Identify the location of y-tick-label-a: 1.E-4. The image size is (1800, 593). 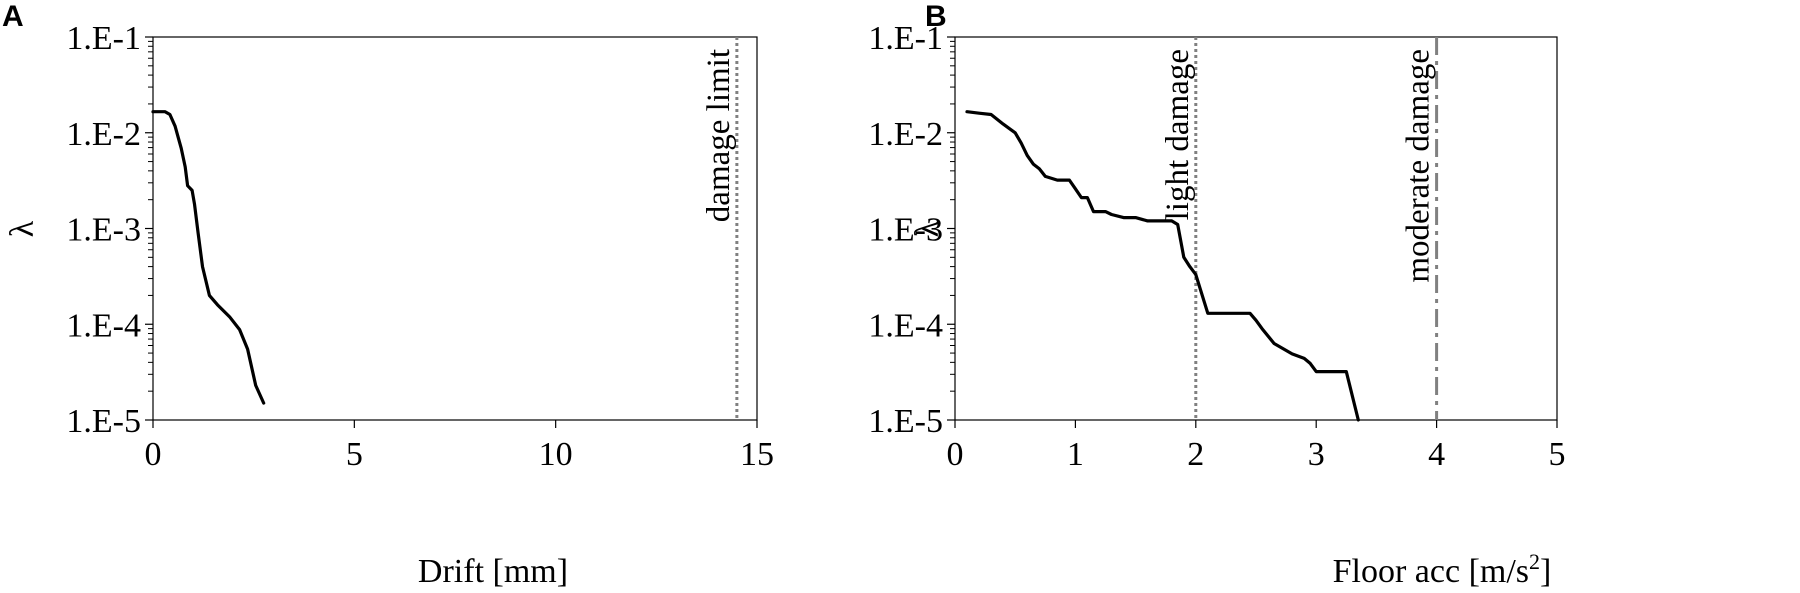
(103, 325).